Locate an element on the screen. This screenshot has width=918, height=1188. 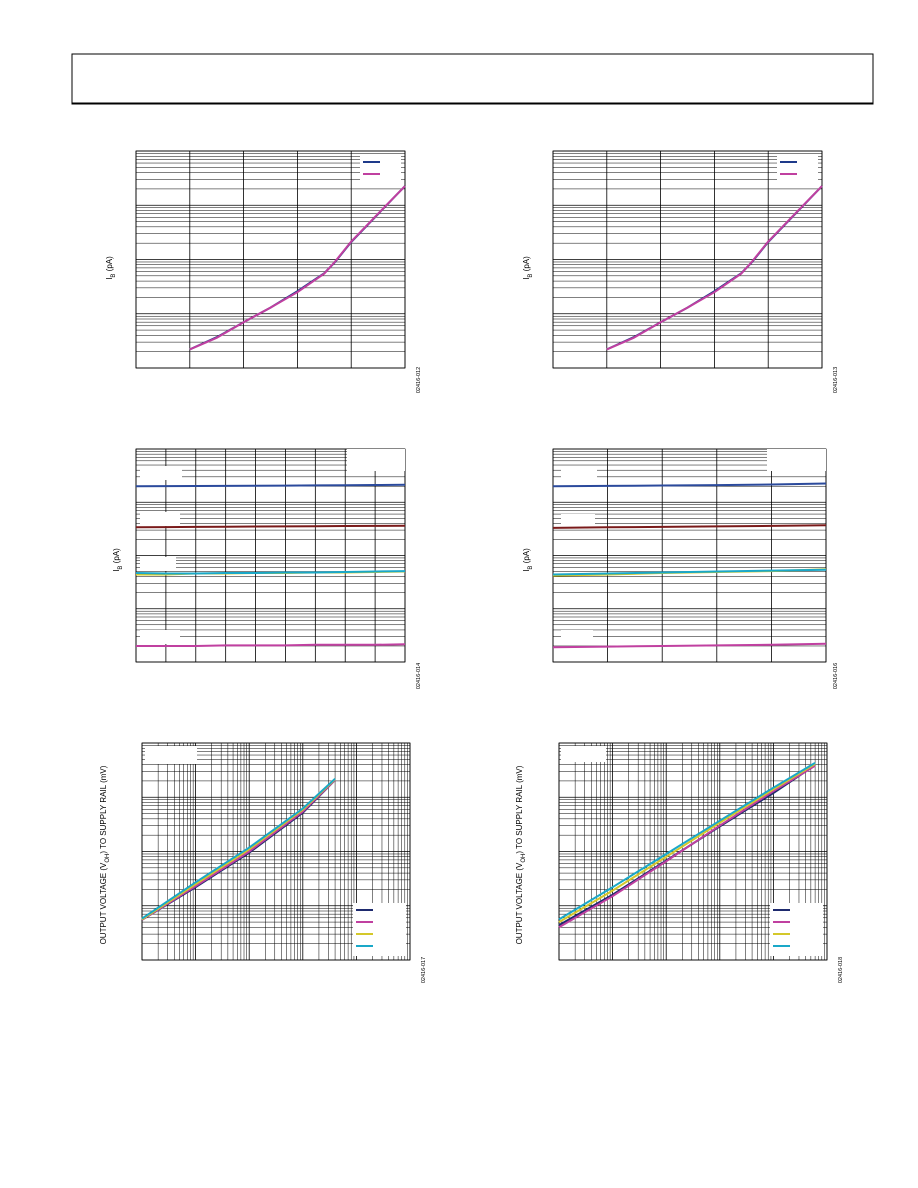
figure-id: 02416-018 is located at coordinates (841, 970).